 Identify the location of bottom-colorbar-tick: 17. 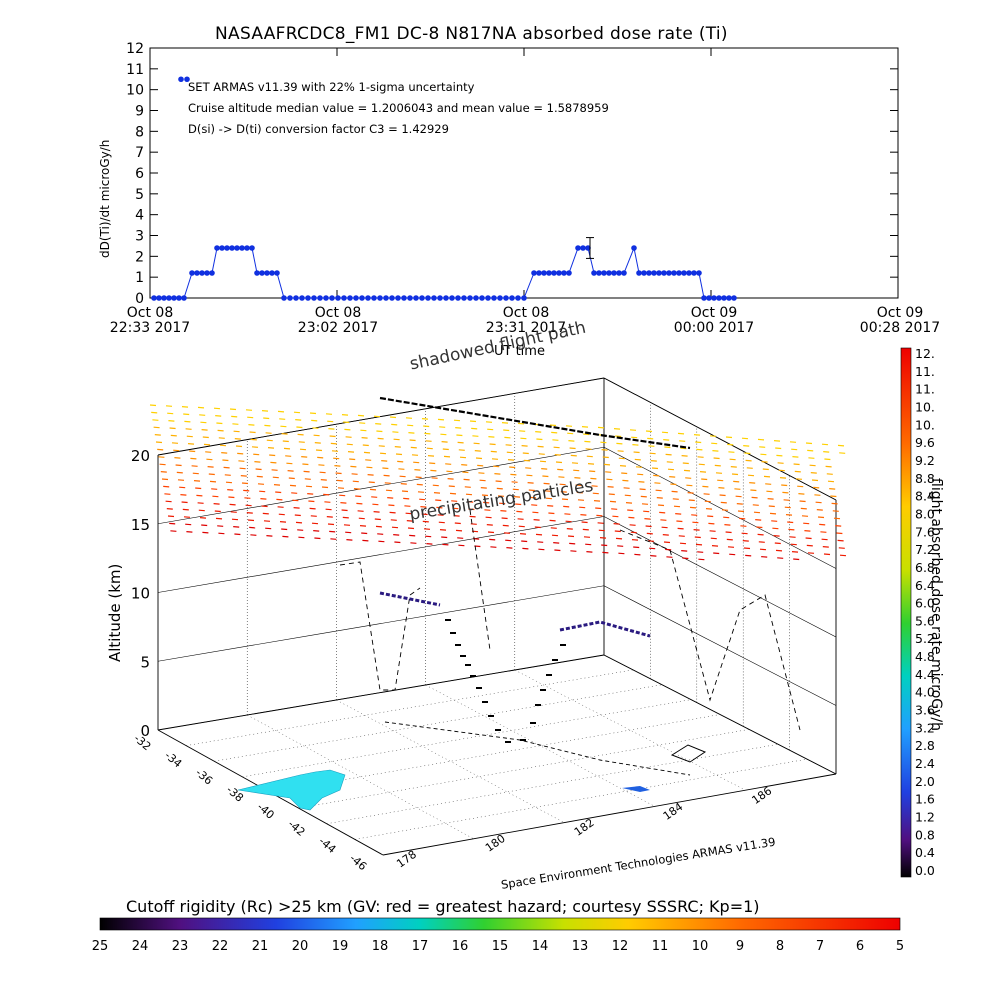
(420, 946).